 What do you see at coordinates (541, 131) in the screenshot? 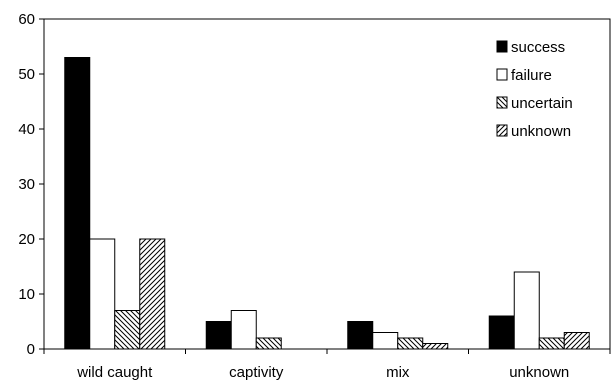
I see `legend-label-unknown: unknown` at bounding box center [541, 131].